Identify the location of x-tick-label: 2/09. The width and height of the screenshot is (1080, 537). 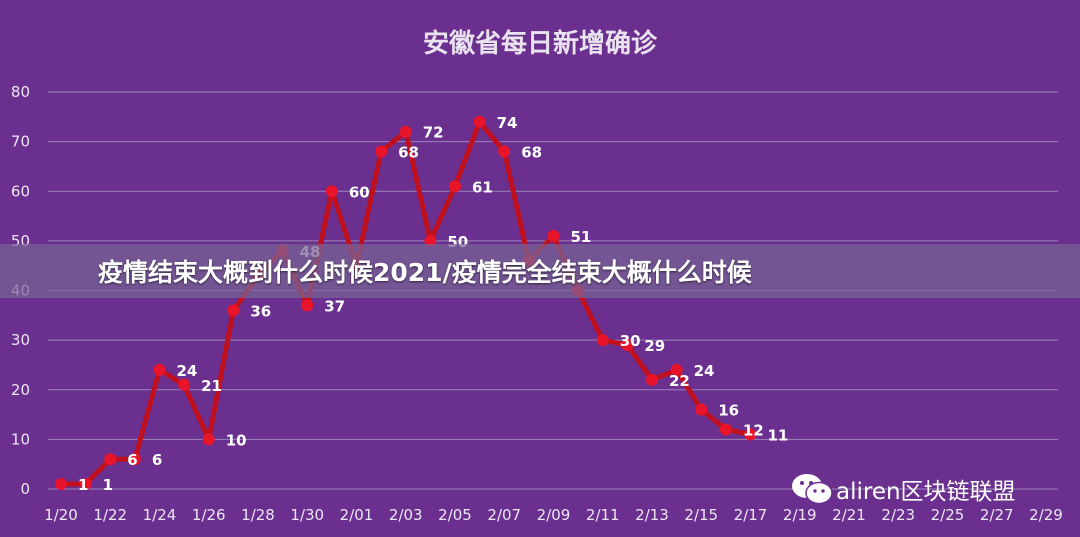
(554, 515).